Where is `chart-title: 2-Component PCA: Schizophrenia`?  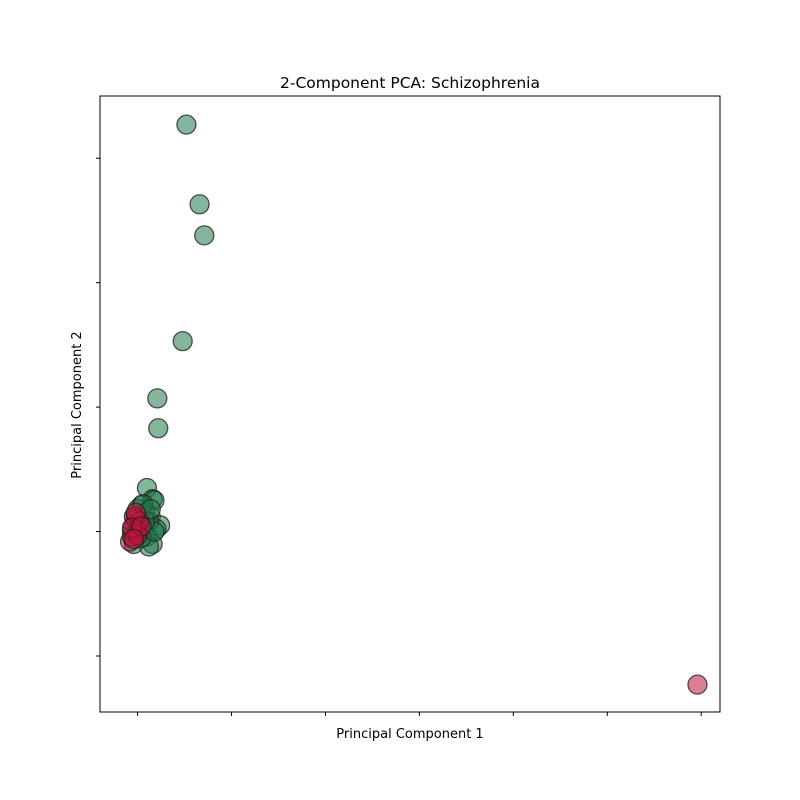
chart-title: 2-Component PCA: Schizophrenia is located at coordinates (410, 83).